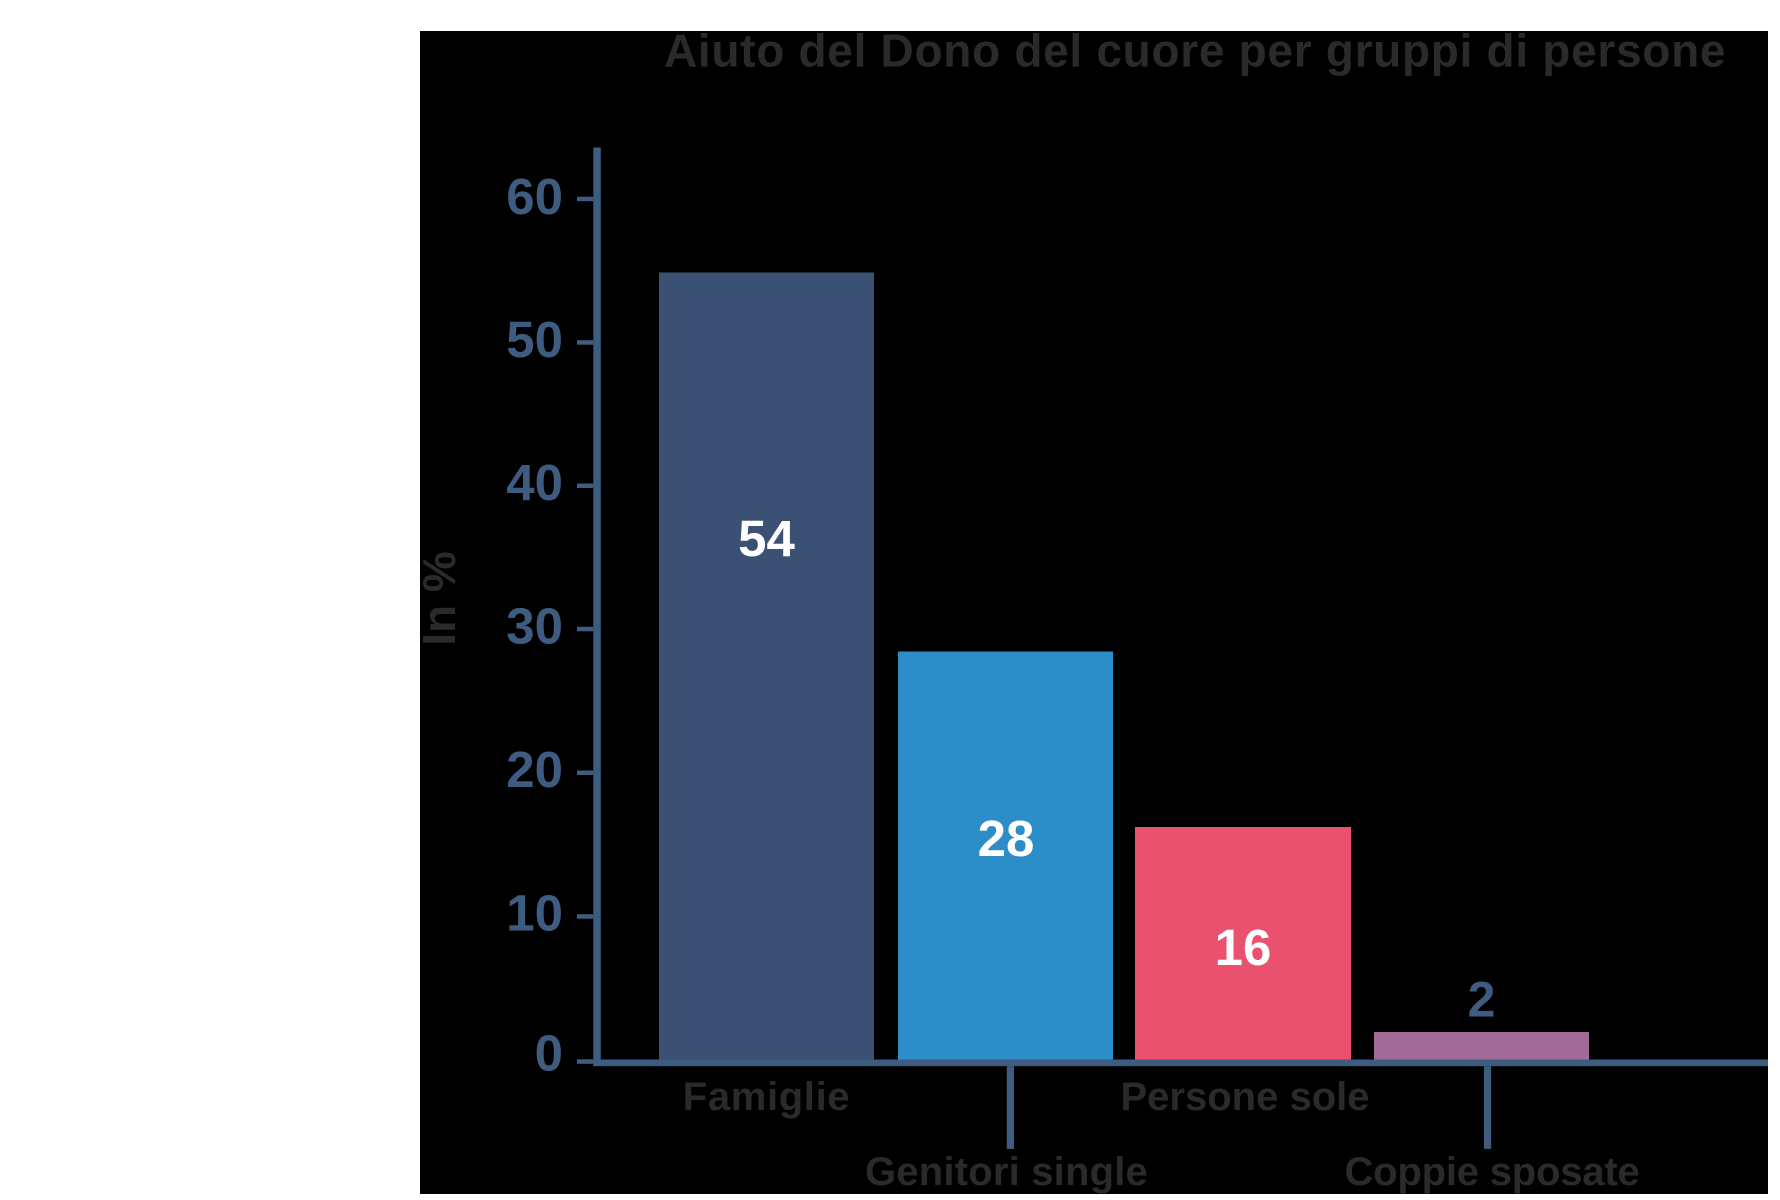 Image resolution: width=1780 pixels, height=1200 pixels. What do you see at coordinates (534, 196) in the screenshot?
I see `svg-text: 60` at bounding box center [534, 196].